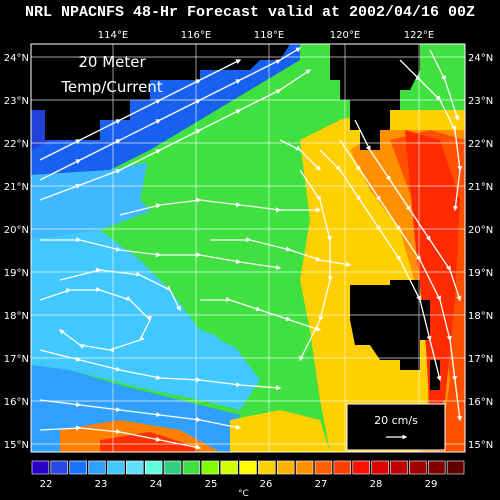 The height and width of the screenshot is (500, 500). What do you see at coordinates (211, 484) in the screenshot?
I see `colorbar-tick: 25` at bounding box center [211, 484].